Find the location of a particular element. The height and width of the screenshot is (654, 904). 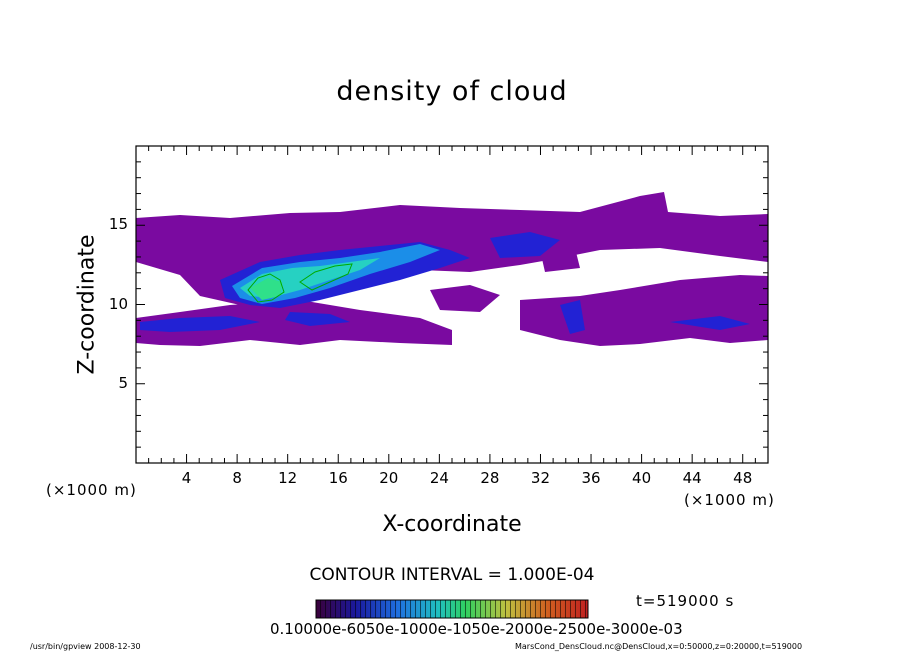

x-tick-label: 48 is located at coordinates (743, 478).